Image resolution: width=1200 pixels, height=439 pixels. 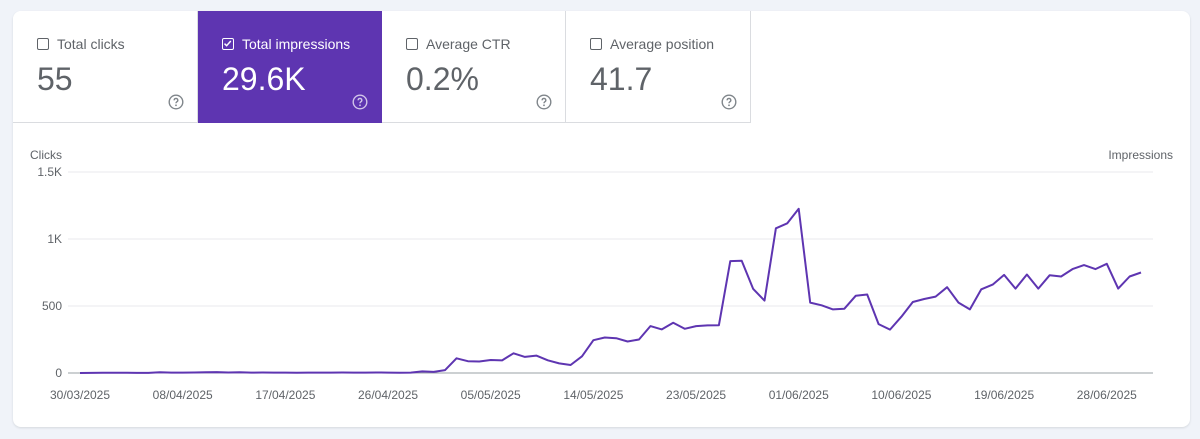 I want to click on x-tick-label: 26/04/2025, so click(x=388, y=395).